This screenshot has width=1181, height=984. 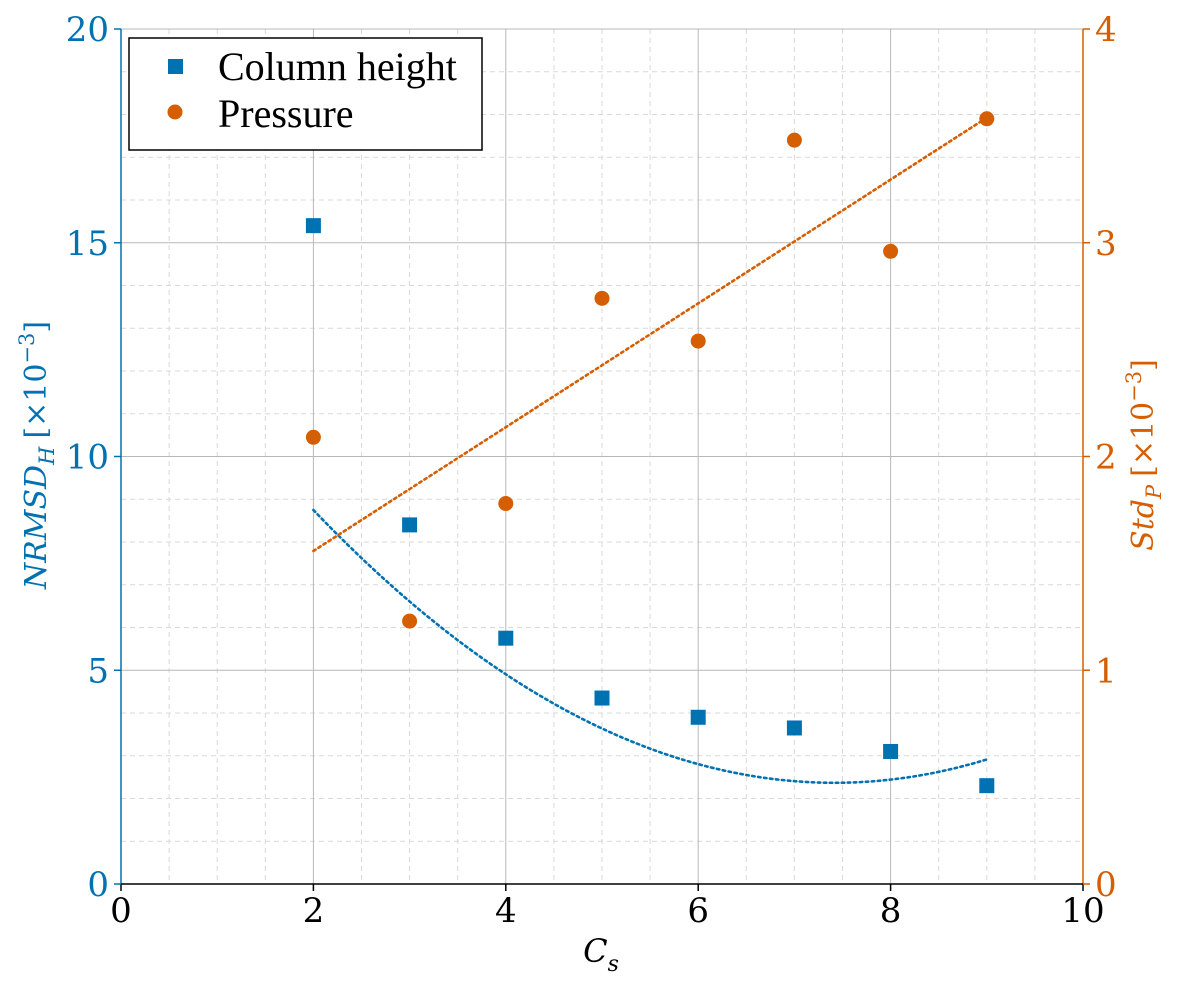 I want to click on y-right-tick-label: 4, so click(x=1106, y=30).